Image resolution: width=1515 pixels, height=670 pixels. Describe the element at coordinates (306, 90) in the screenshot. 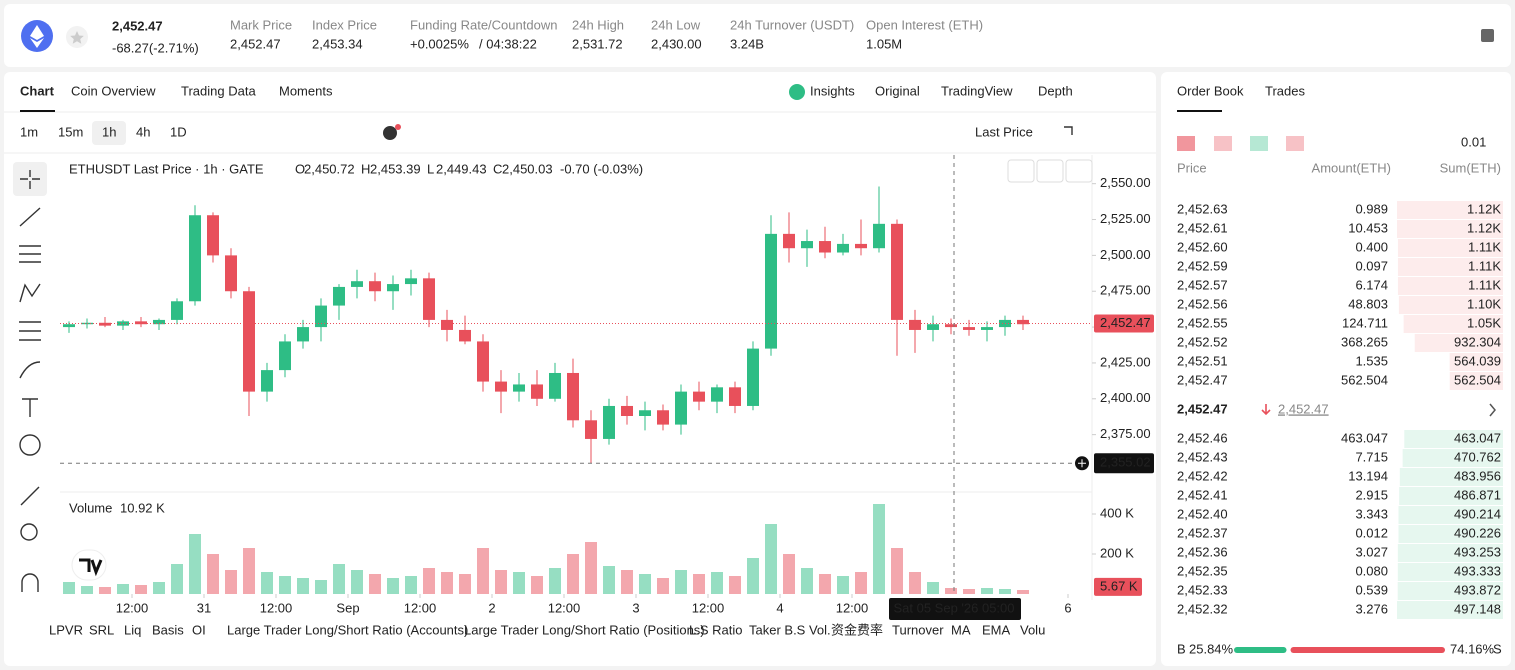

I see `tab: Moments` at that location.